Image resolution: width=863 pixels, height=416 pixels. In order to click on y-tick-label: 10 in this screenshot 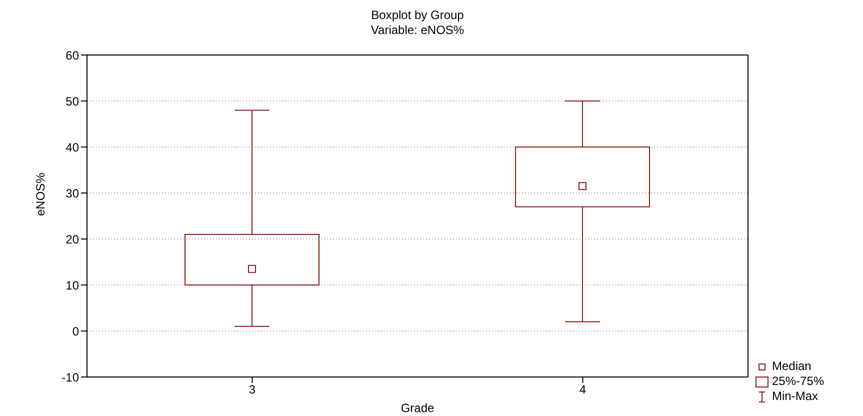, I will do `click(73, 285)`.